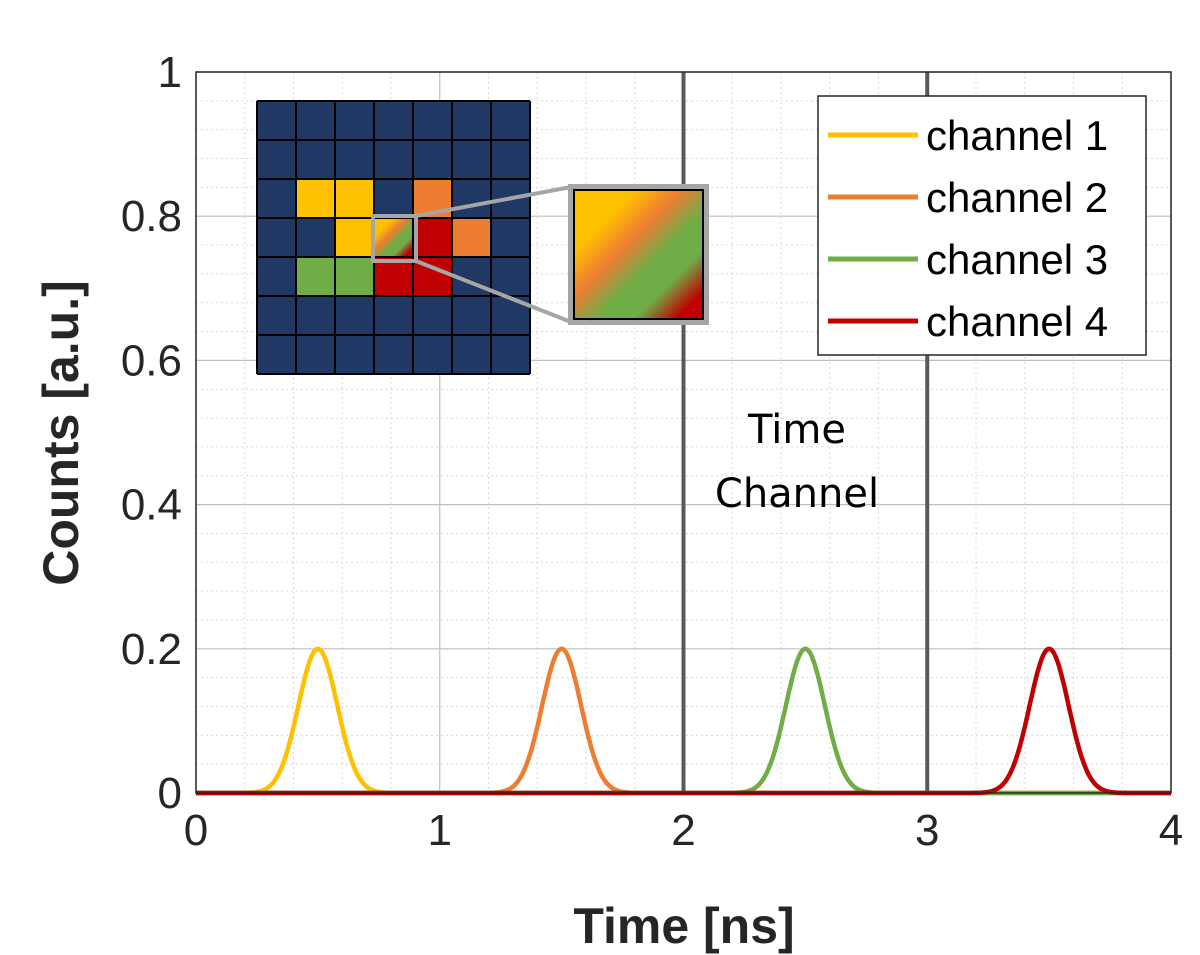 The height and width of the screenshot is (955, 1200). I want to click on y-tick-label: 0, so click(170, 793).